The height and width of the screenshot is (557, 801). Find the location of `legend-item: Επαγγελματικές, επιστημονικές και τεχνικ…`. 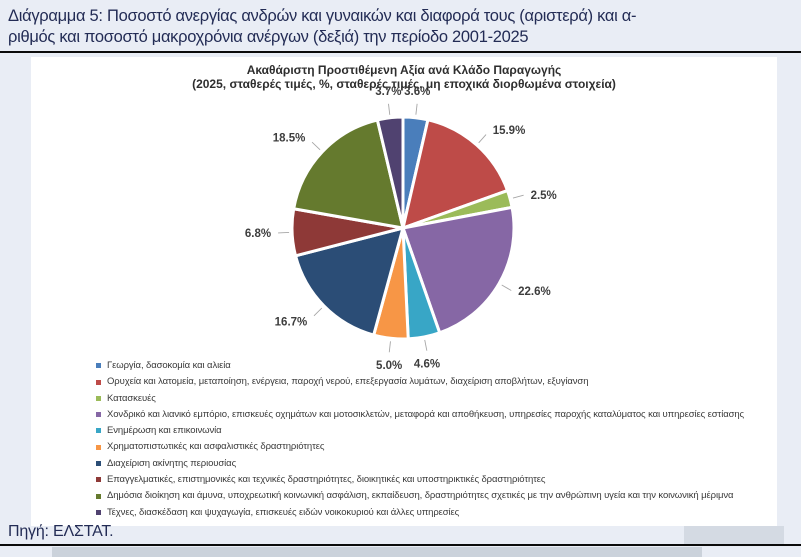

legend-item: Επαγγελματικές, επιστημονικές και τεχνικ… is located at coordinates (431, 480).